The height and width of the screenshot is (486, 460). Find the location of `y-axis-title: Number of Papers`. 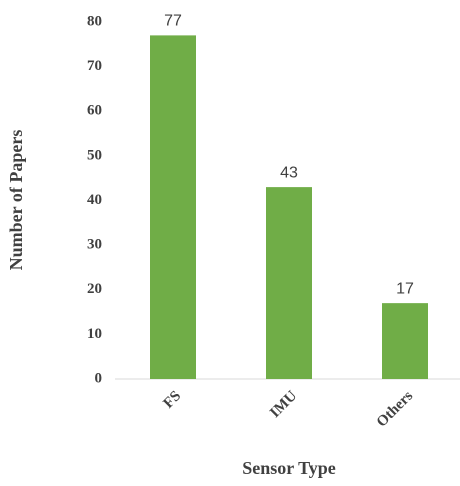

y-axis-title: Number of Papers is located at coordinates (16, 200).